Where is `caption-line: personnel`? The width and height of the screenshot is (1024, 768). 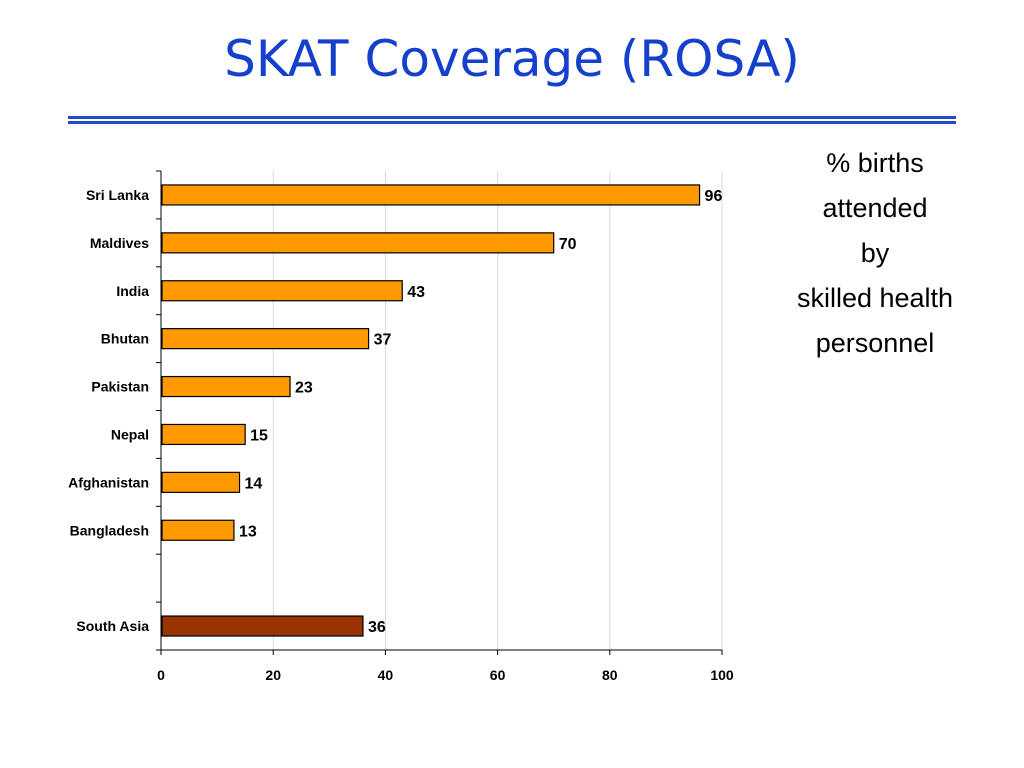
caption-line: personnel is located at coordinates (875, 343).